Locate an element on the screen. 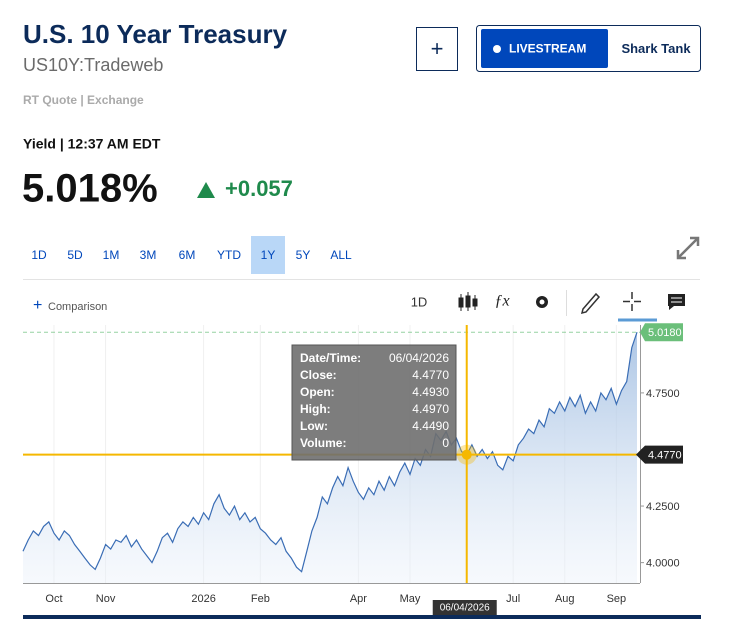 The image size is (742, 636). comment-icon is located at coordinates (676, 302).